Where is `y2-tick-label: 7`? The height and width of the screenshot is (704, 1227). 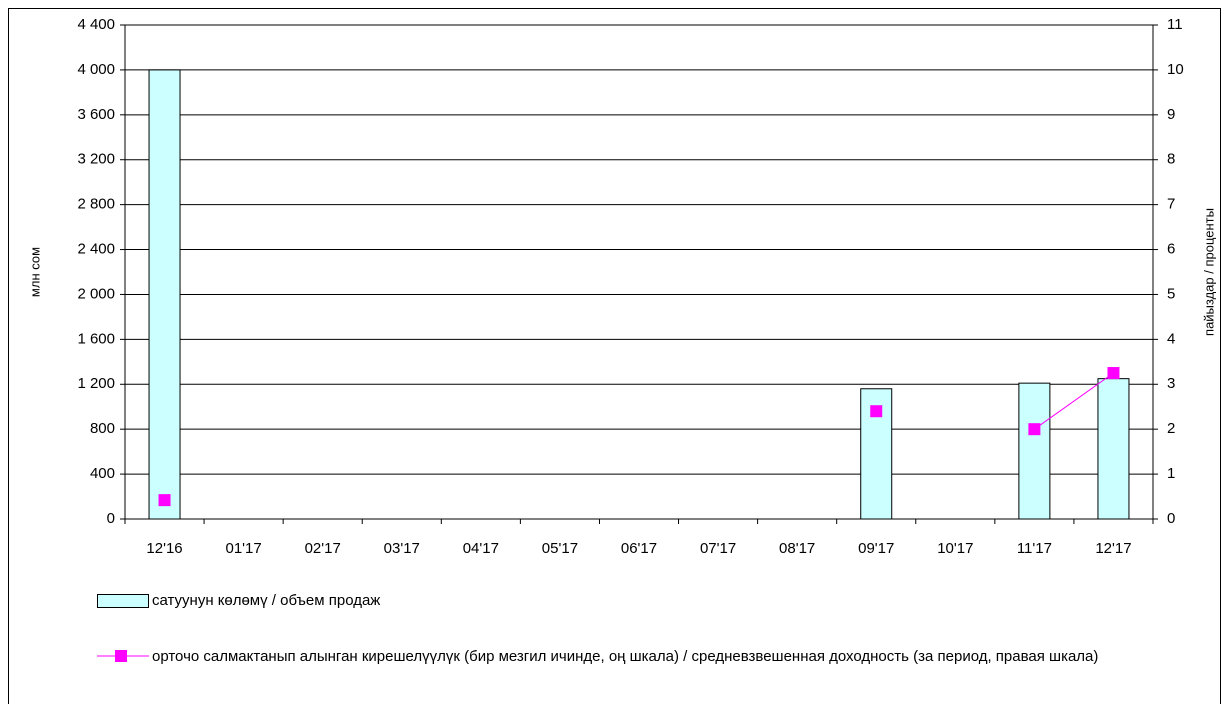 y2-tick-label: 7 is located at coordinates (1171, 204).